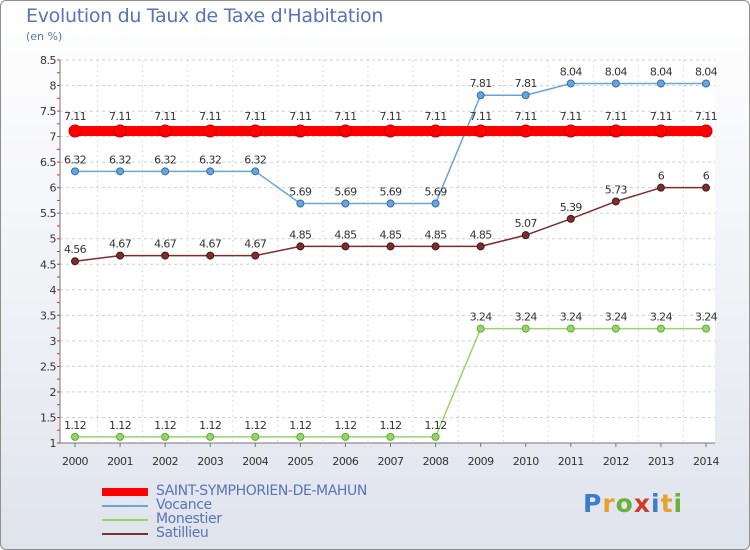 Image resolution: width=750 pixels, height=550 pixels. Describe the element at coordinates (75, 249) in the screenshot. I see `data-label: 4.56` at that location.